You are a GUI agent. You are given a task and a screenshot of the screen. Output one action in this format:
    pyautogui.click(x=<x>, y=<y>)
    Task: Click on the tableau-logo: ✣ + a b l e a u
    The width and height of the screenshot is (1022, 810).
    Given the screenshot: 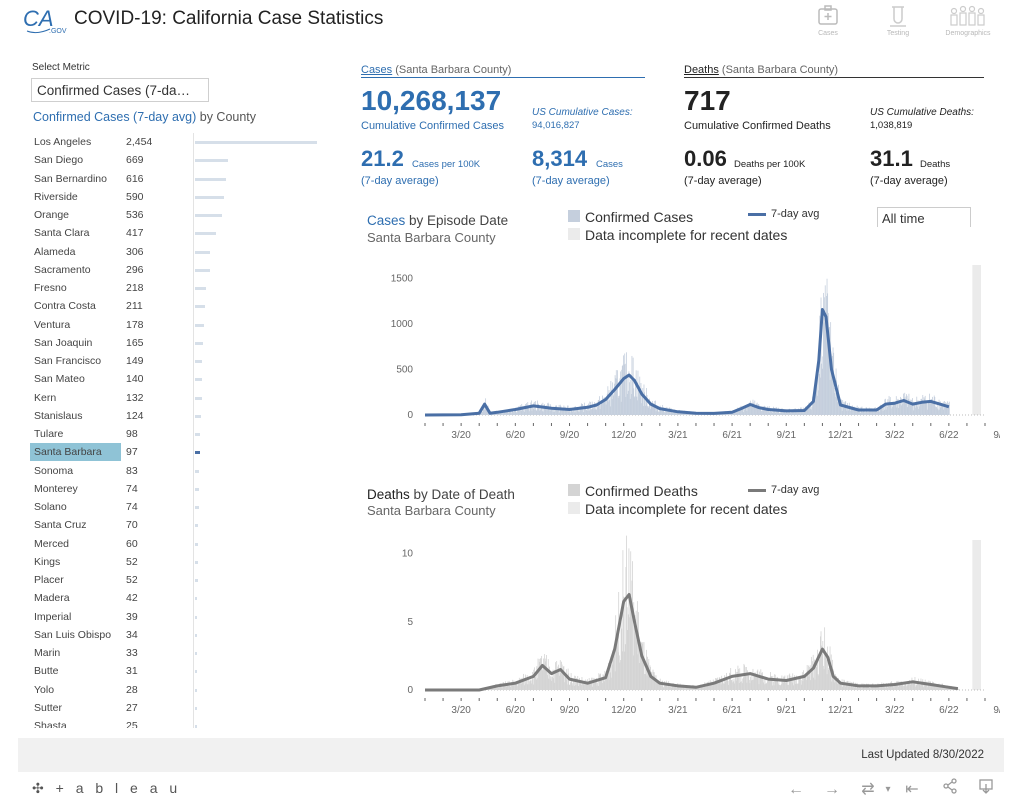 What is the action you would take?
    pyautogui.click(x=106, y=788)
    